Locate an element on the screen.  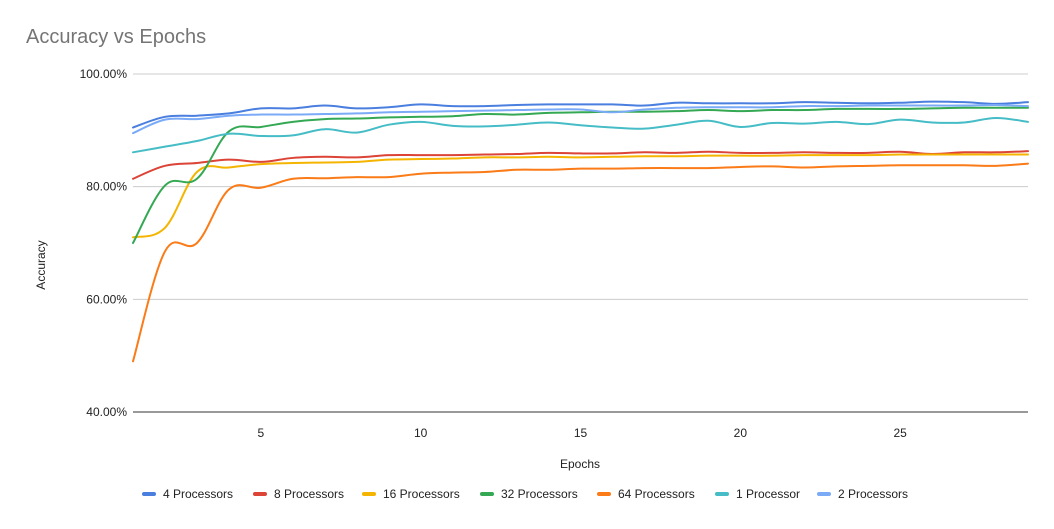
legend-item-8-processors: 8 Processors is located at coordinates (298, 494).